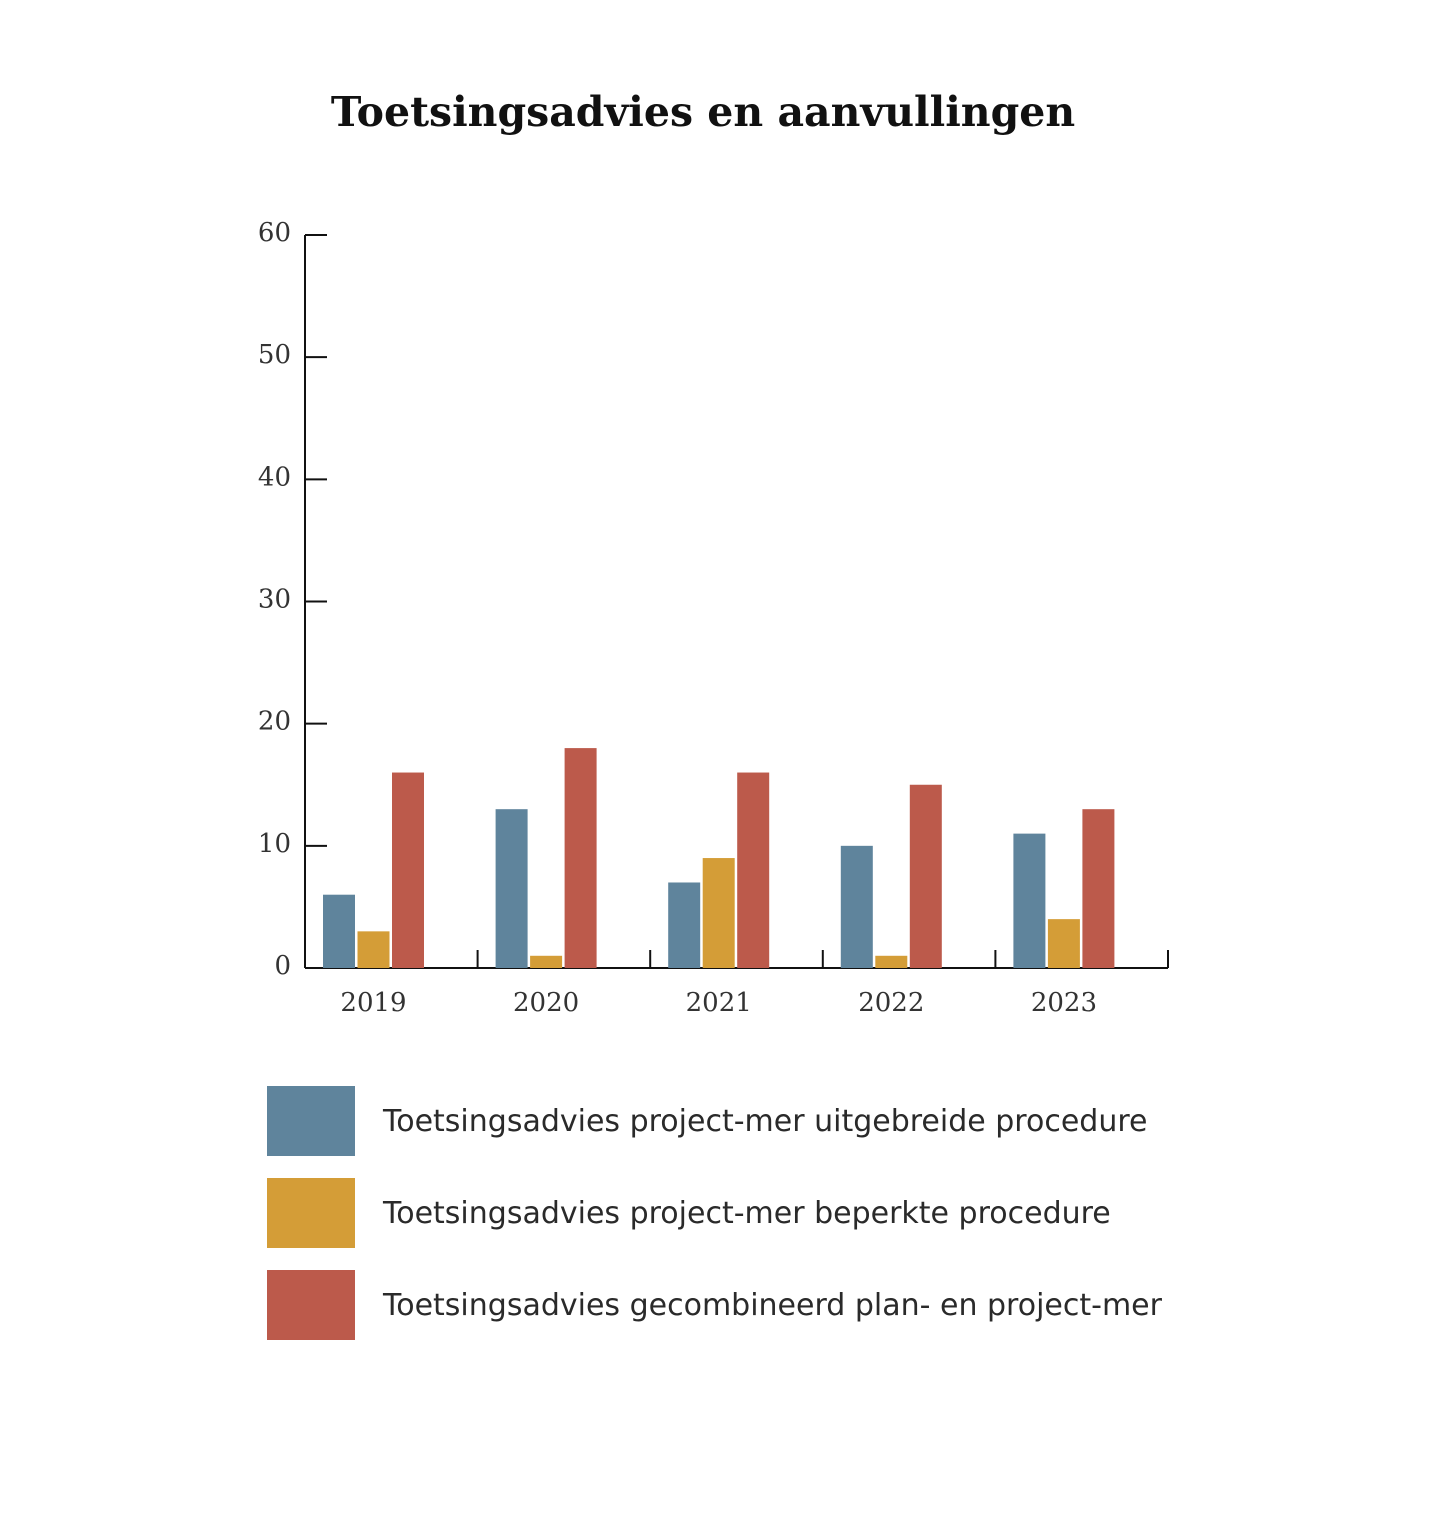 The width and height of the screenshot is (1440, 1540). Describe the element at coordinates (719, 1003) in the screenshot. I see `x-tick-label: 2021` at that location.